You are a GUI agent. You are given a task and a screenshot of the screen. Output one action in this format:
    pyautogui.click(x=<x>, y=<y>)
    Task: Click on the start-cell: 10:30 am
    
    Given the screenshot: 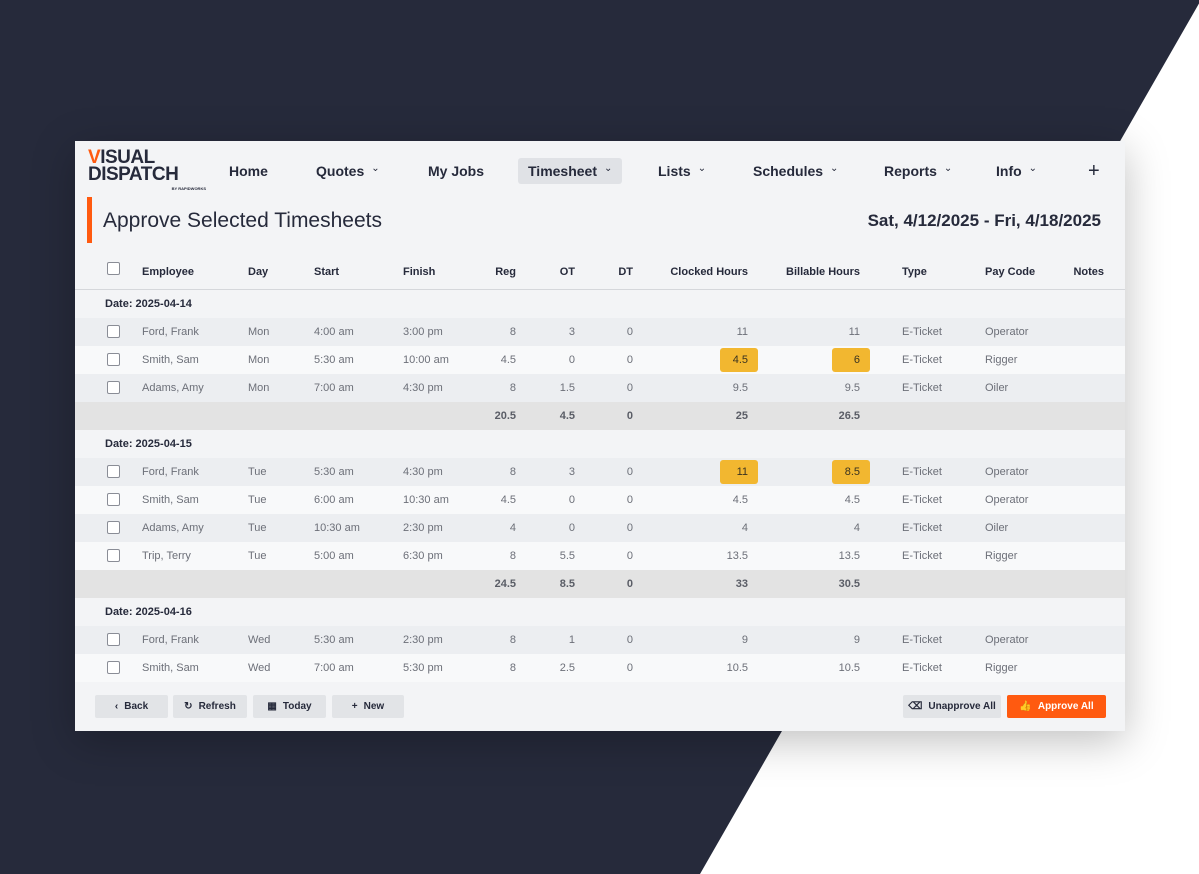 What is the action you would take?
    pyautogui.click(x=337, y=528)
    